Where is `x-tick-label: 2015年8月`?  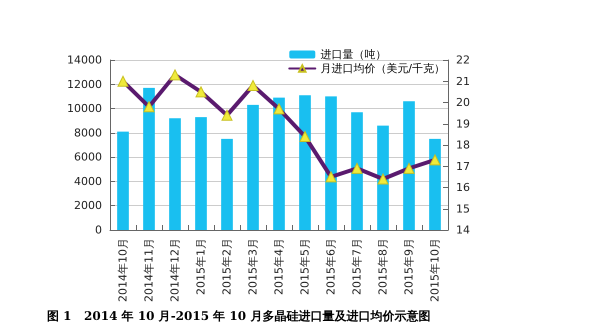 x-tick-label: 2015年8月 is located at coordinates (383, 266).